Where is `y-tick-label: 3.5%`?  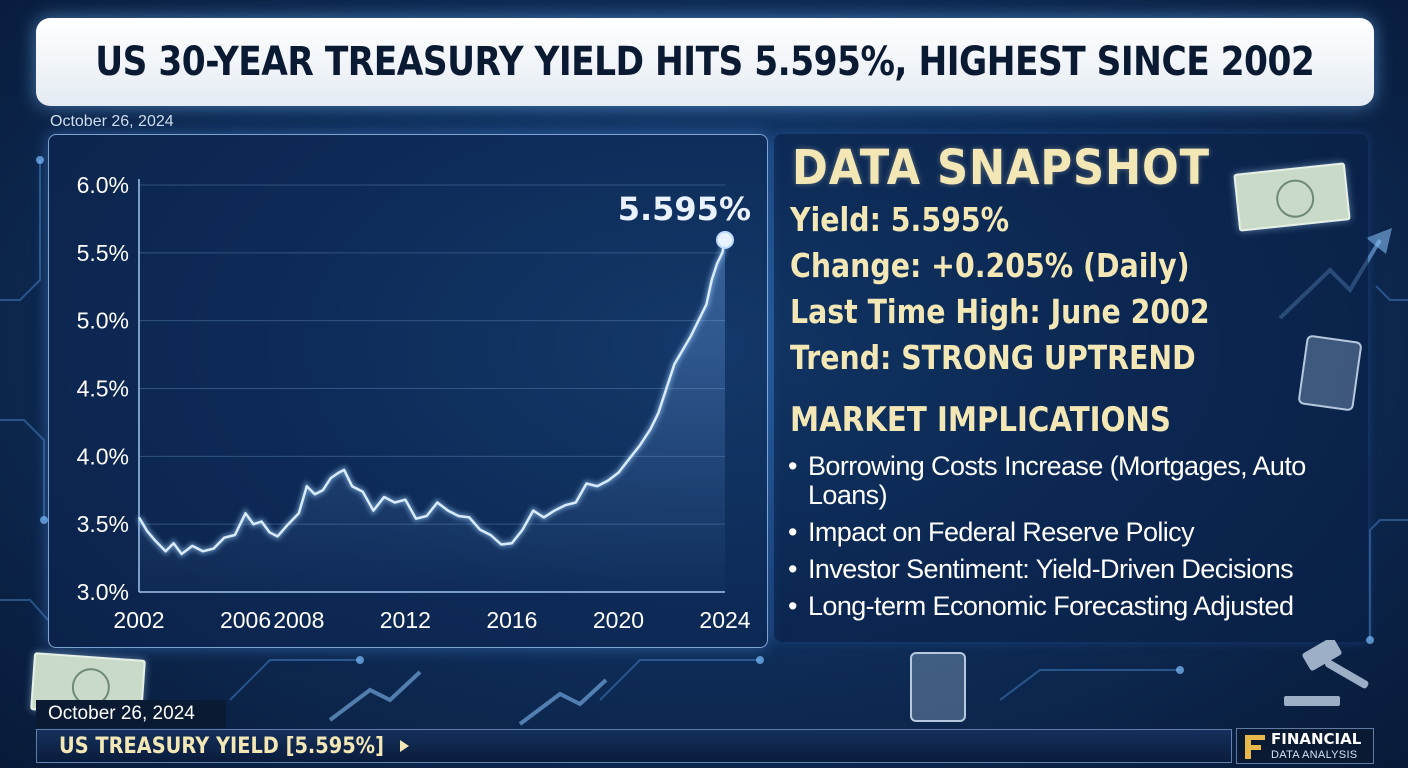 y-tick-label: 3.5% is located at coordinates (103, 524).